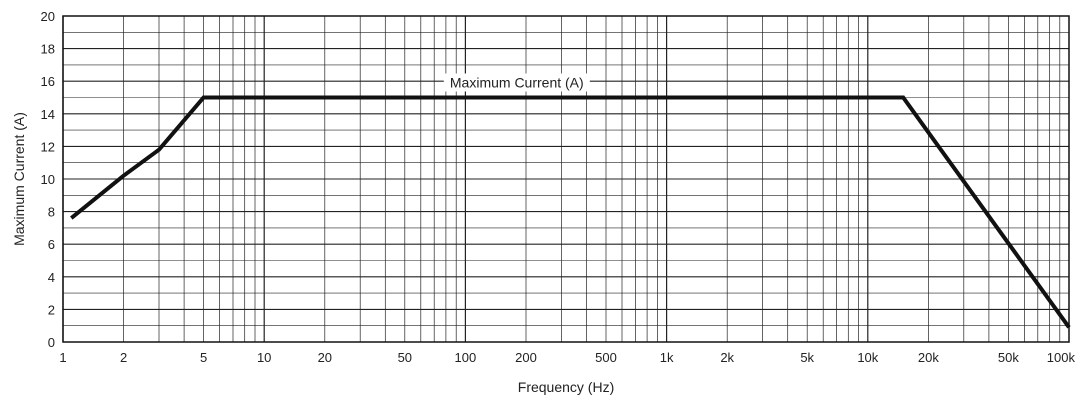 This screenshot has width=1078, height=399. I want to click on y-axis-title: Maximum Current (A), so click(19, 179).